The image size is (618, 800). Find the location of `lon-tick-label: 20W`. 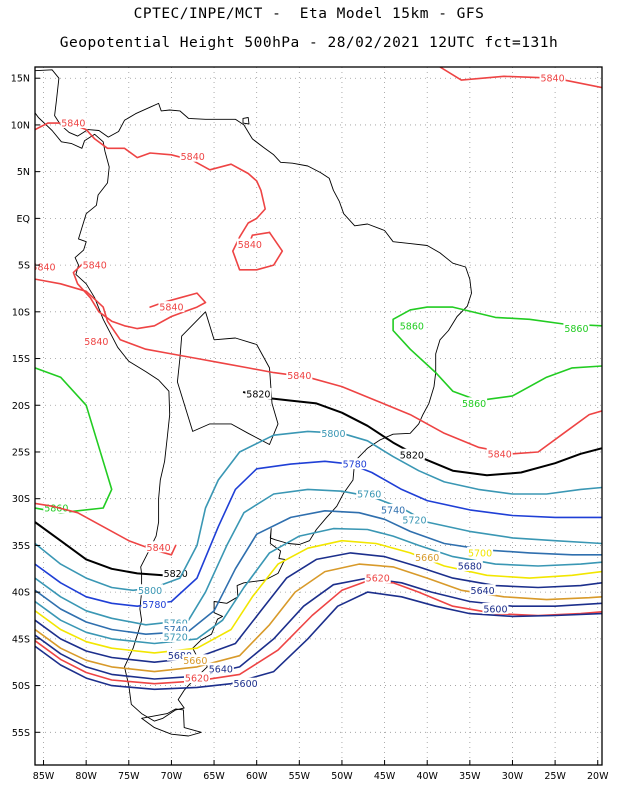

lon-tick-label: 20W is located at coordinates (598, 776).